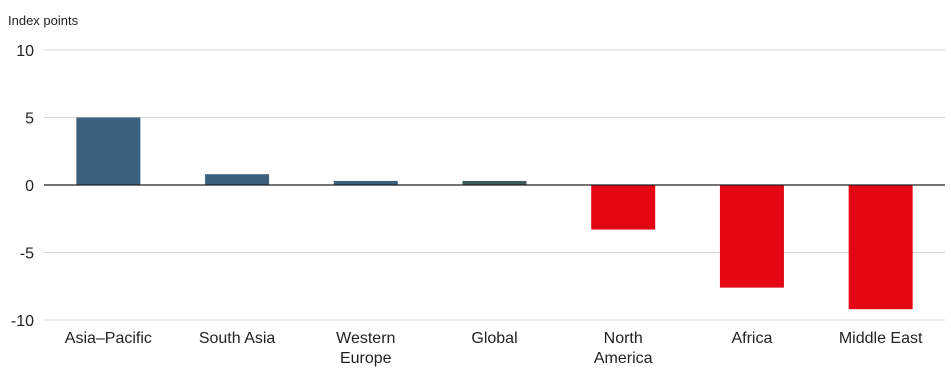 Image resolution: width=951 pixels, height=372 pixels. I want to click on category-label-line: America, so click(623, 358).